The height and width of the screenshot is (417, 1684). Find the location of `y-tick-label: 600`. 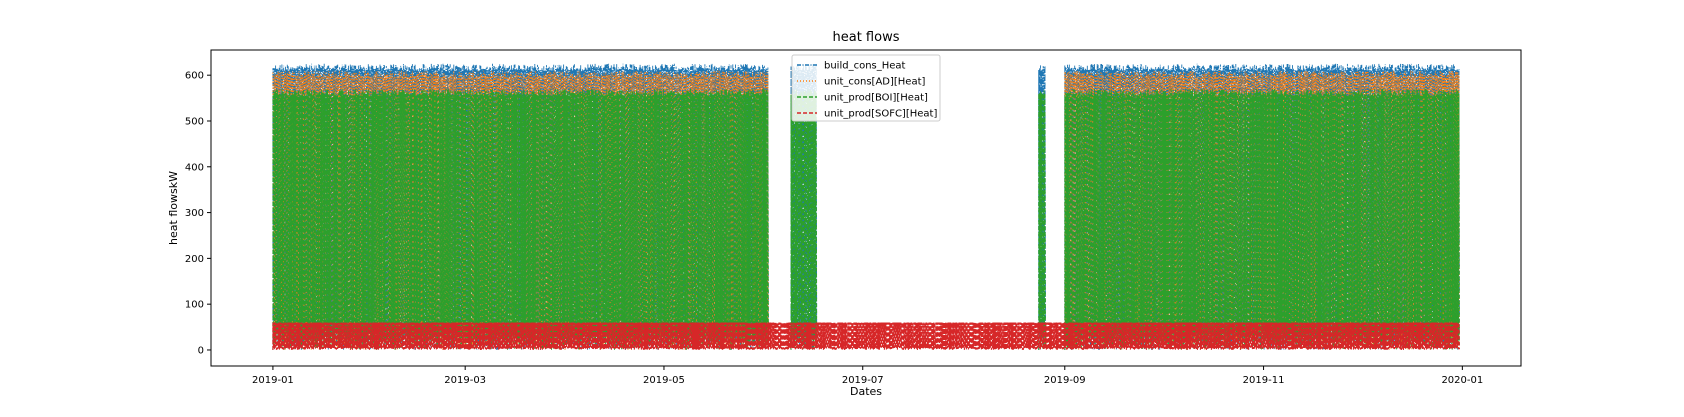

y-tick-label: 600 is located at coordinates (194, 76).